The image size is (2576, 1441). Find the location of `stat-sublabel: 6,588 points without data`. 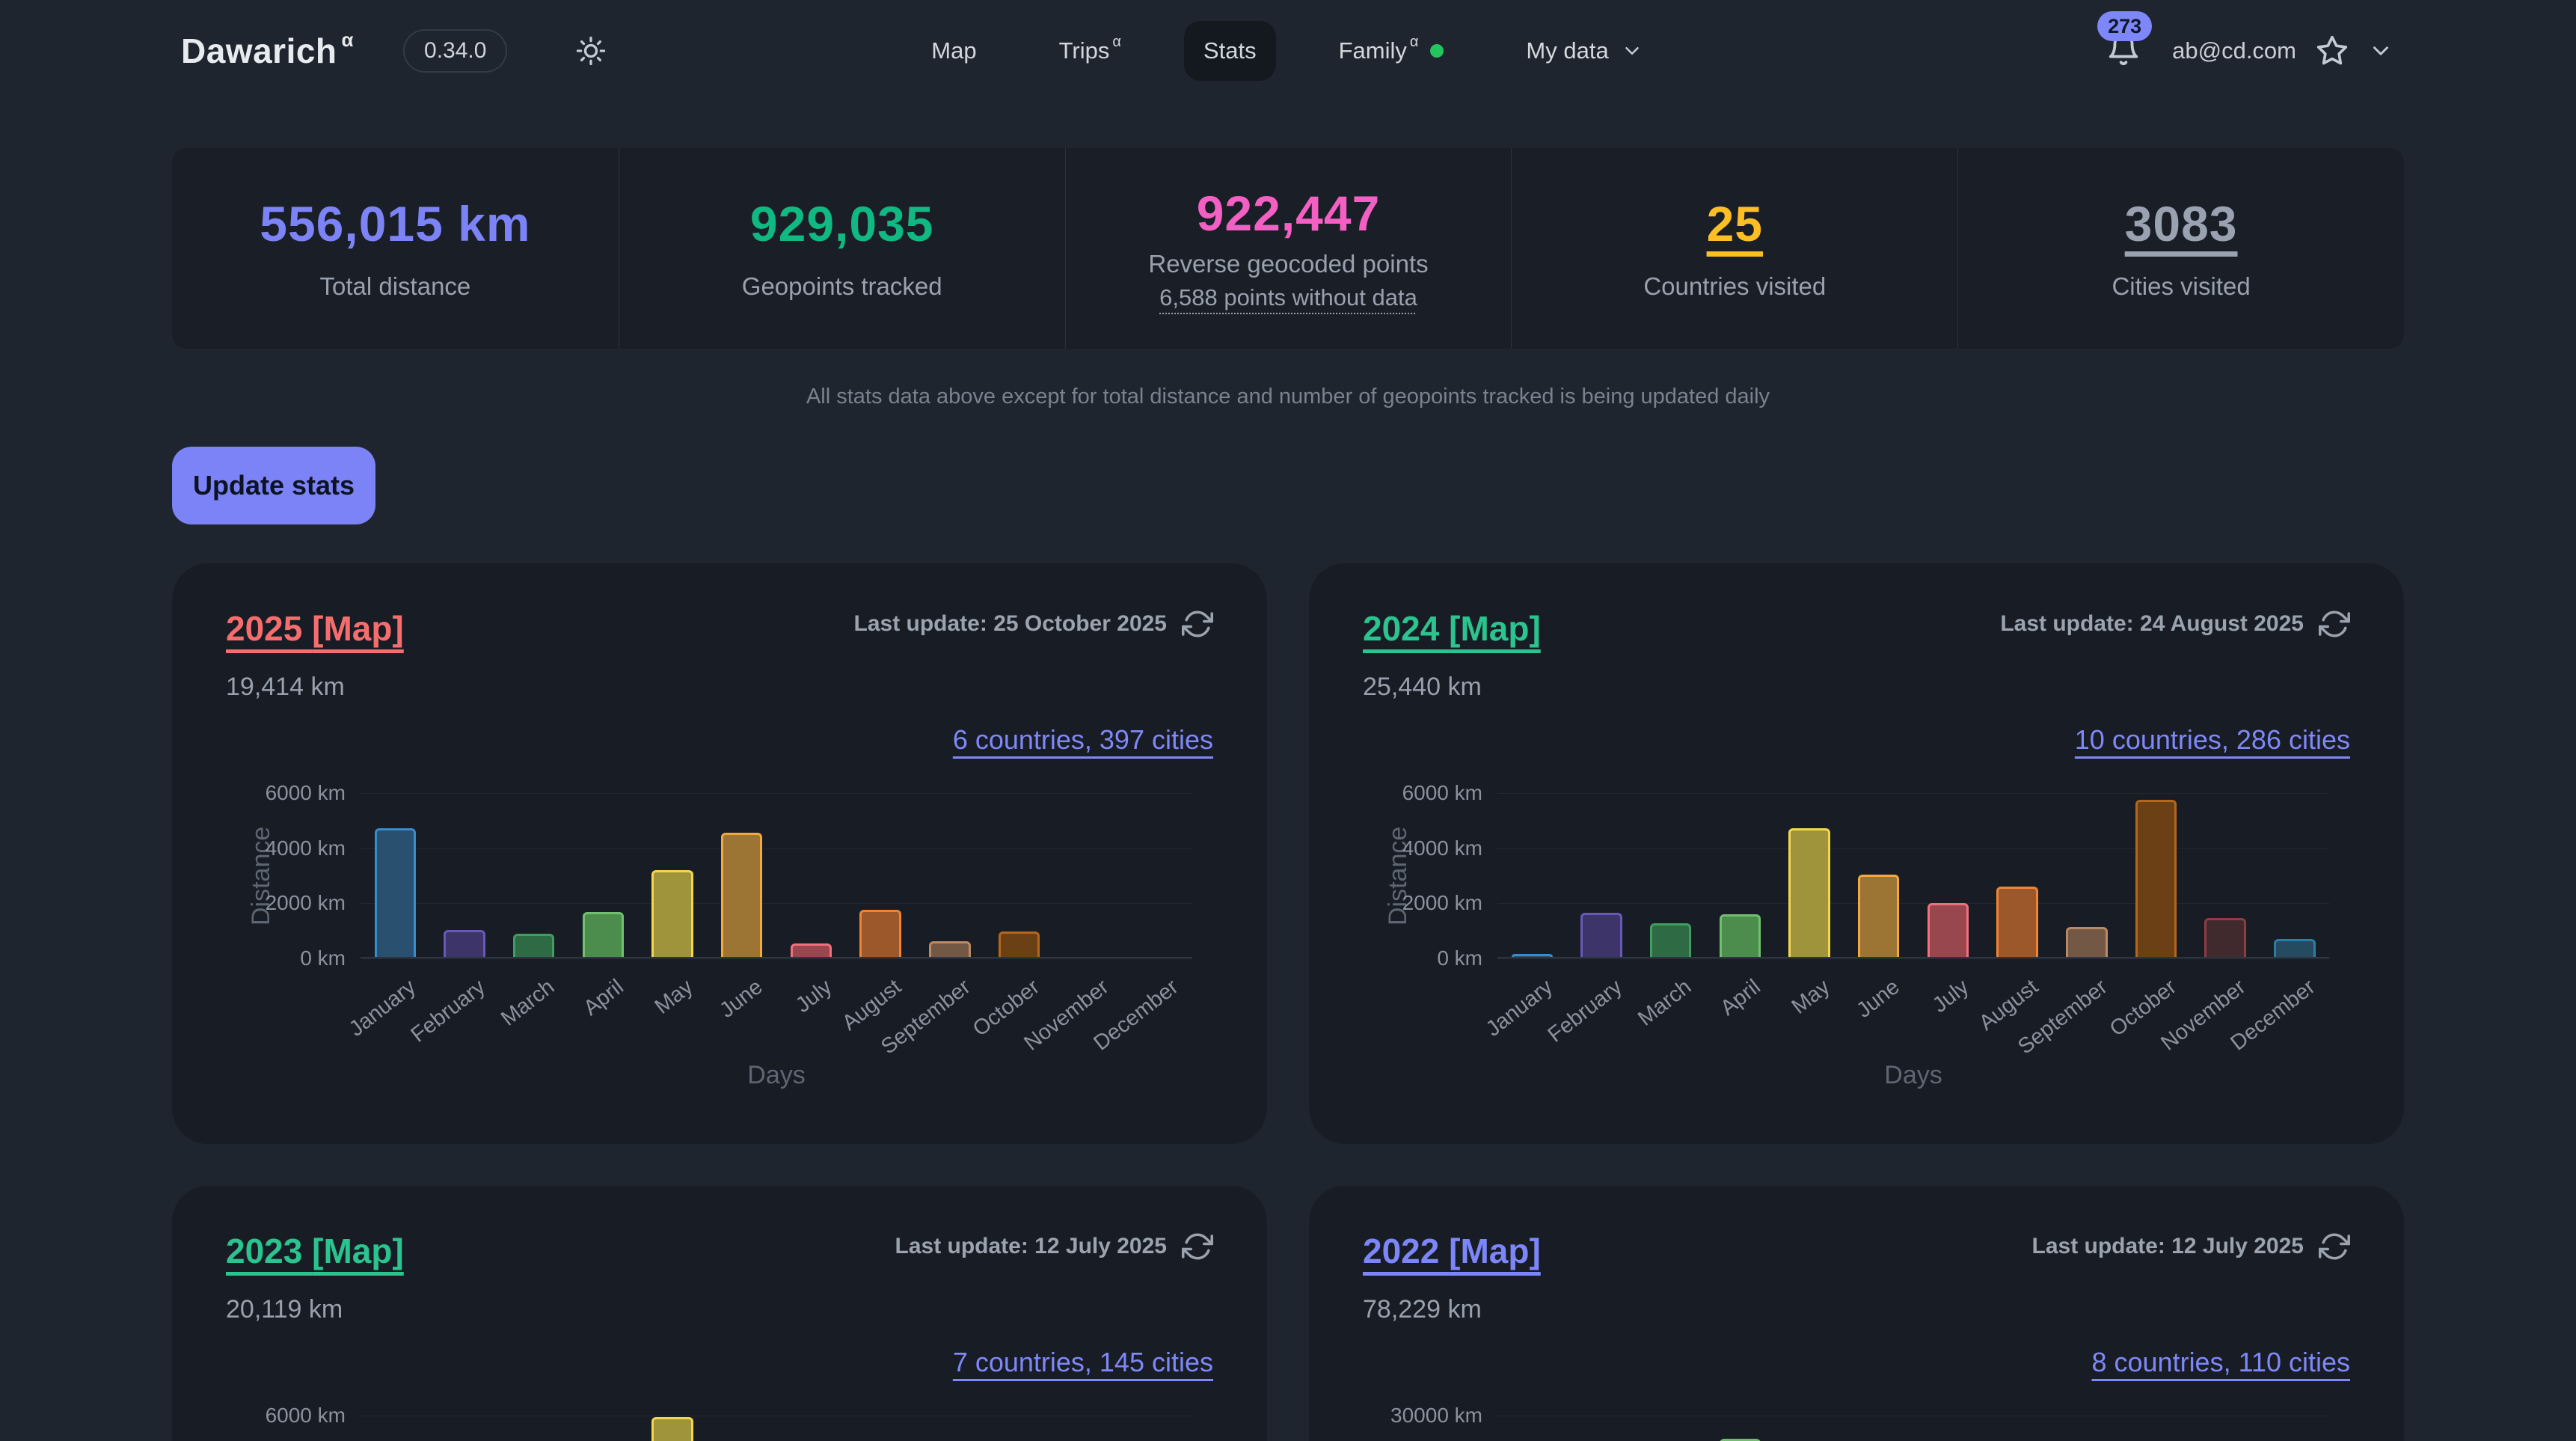

stat-sublabel: 6,588 points without data is located at coordinates (1288, 297).